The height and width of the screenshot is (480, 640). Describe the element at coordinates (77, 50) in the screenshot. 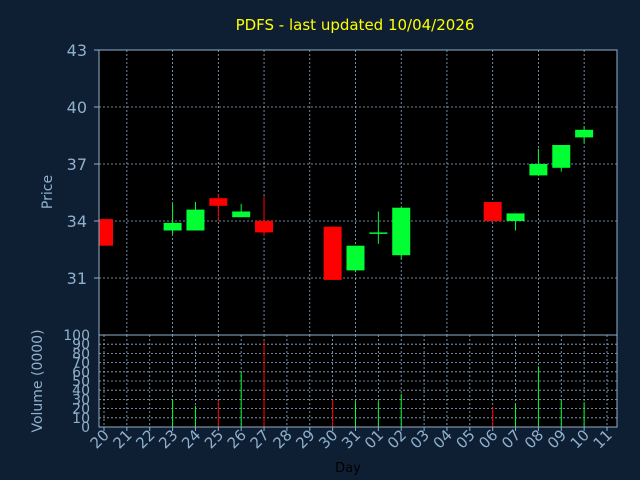

I see `price-tick-label: 43` at that location.